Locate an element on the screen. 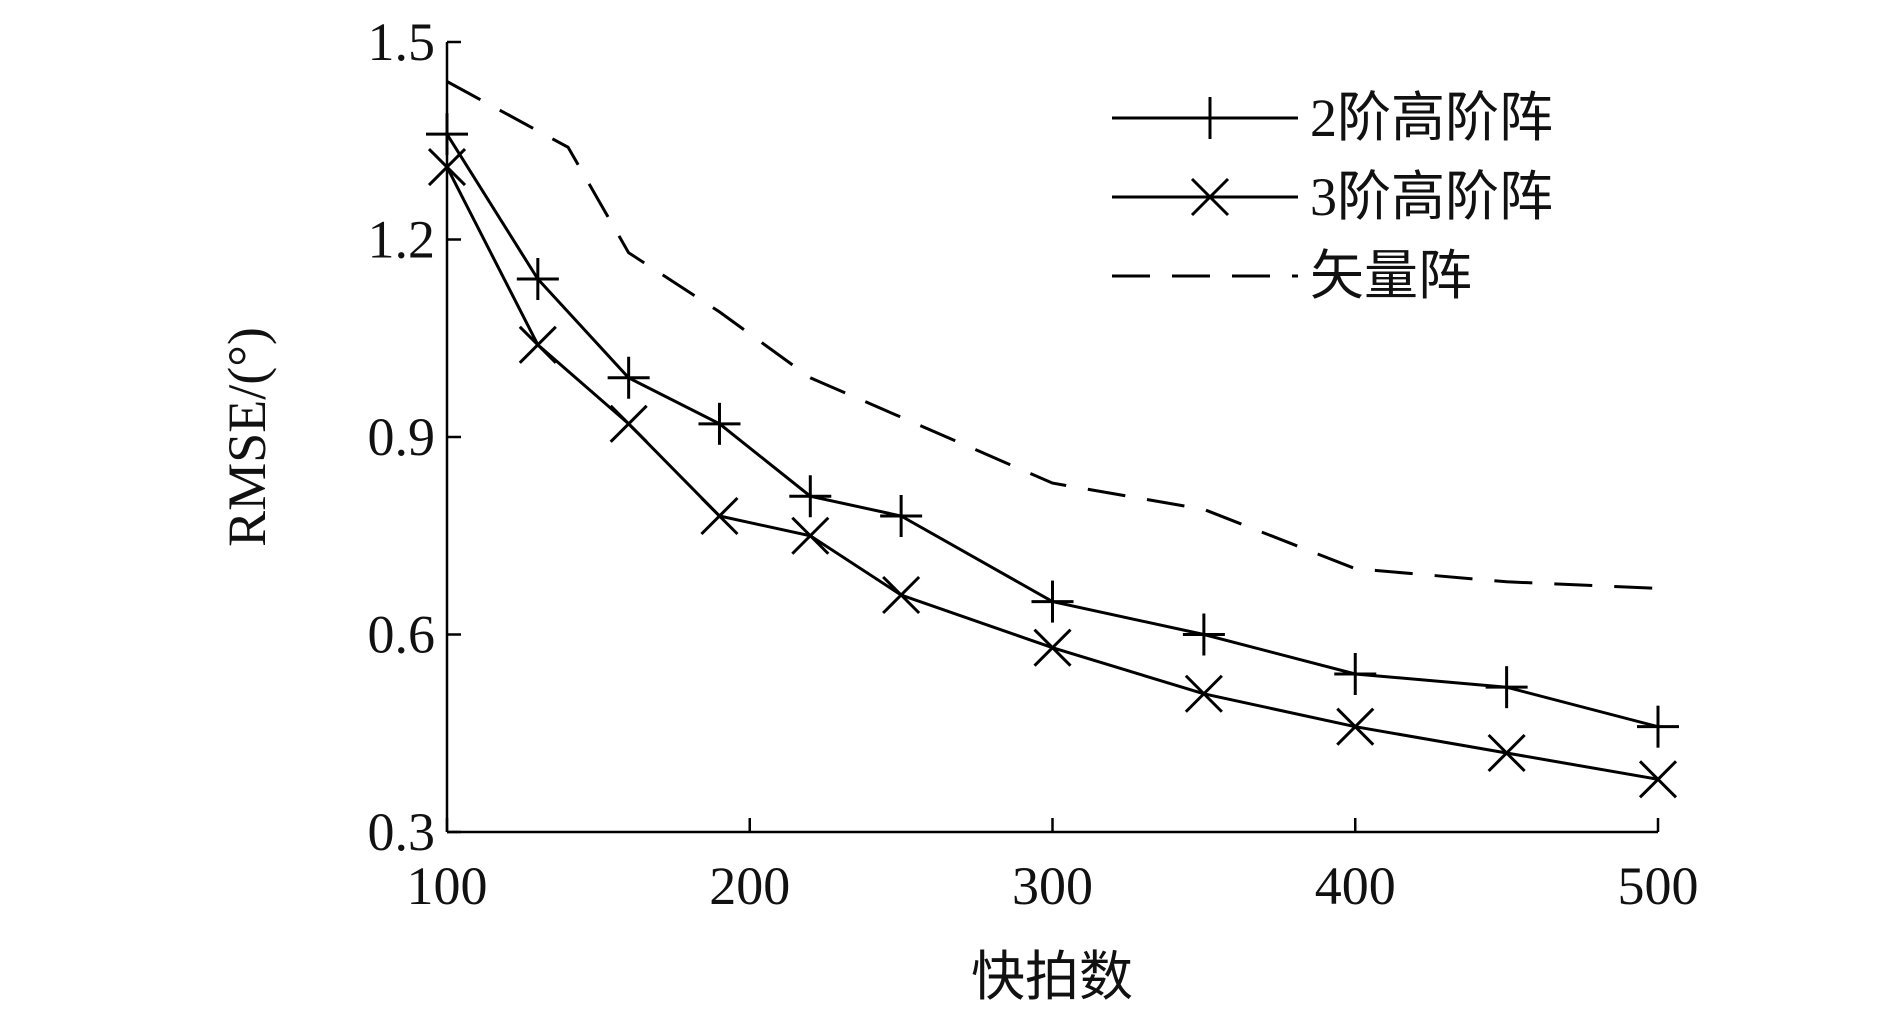 The height and width of the screenshot is (1012, 1890). legend-label: 3阶高阶阵 is located at coordinates (1431, 197).